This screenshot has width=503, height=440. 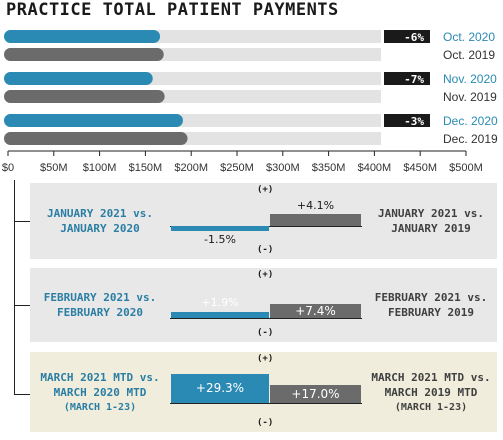 I want to click on x-tick-label: $300M, so click(x=283, y=168).